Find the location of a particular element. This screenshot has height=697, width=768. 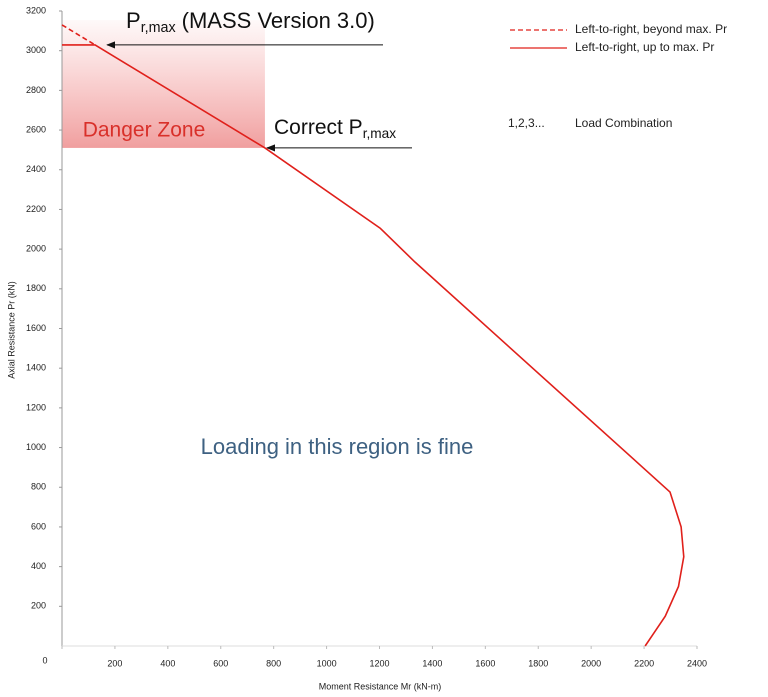

y-tick-label: 3200 is located at coordinates (36, 10).